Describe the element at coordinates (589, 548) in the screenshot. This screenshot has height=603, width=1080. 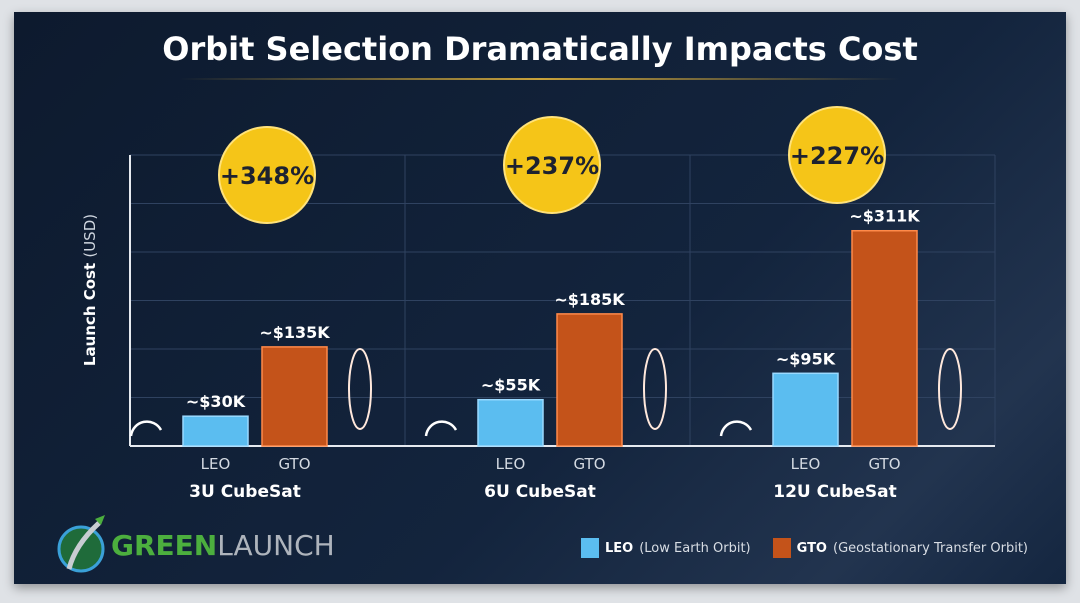
I see `legend-swatch-leo` at that location.